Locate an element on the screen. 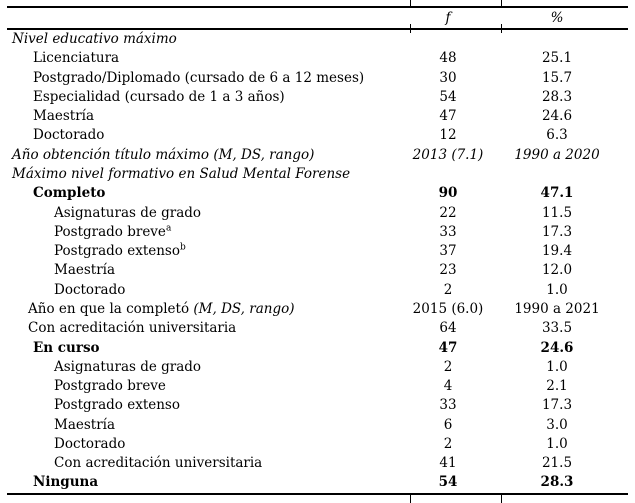  row-percent-value: 21.5 is located at coordinates (557, 463).